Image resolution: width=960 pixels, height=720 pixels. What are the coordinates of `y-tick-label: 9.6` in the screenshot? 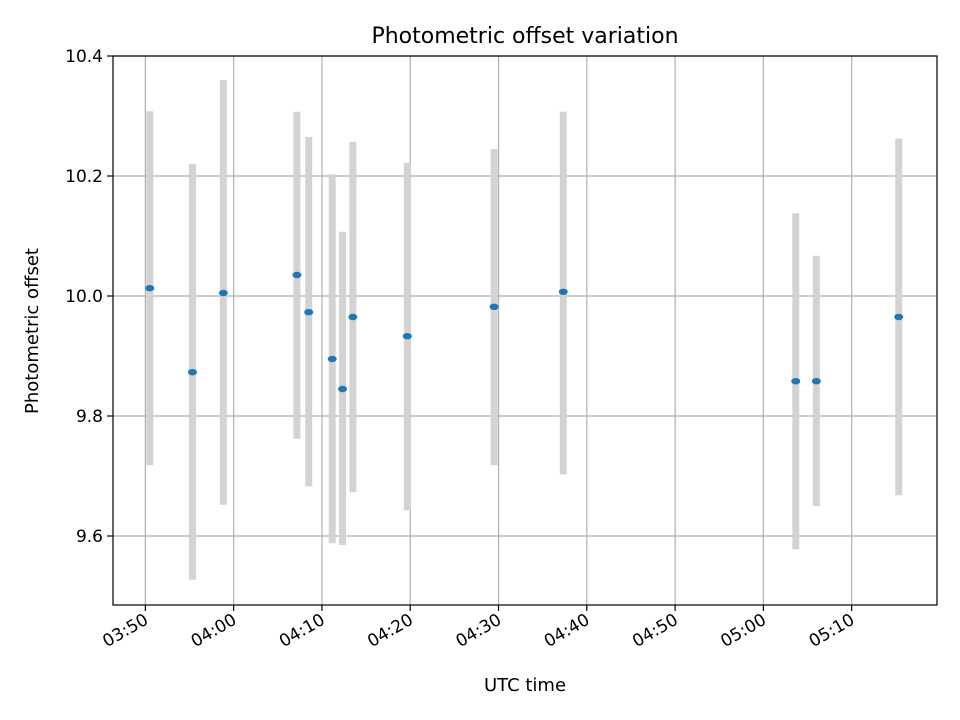 It's located at (89, 537).